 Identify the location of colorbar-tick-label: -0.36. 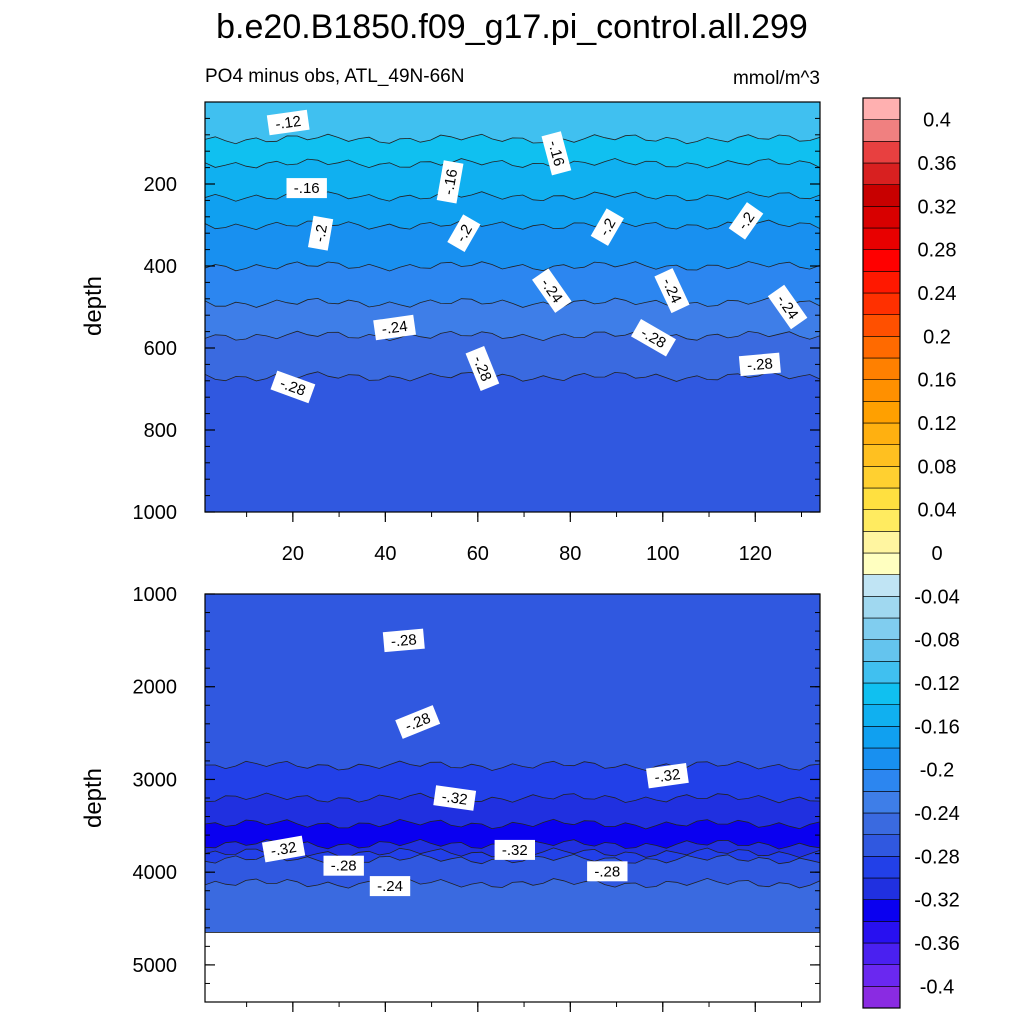
(937, 944).